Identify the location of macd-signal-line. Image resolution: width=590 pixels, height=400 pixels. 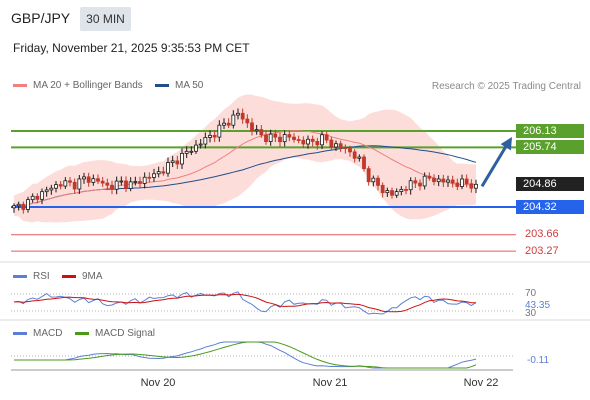
(245, 355).